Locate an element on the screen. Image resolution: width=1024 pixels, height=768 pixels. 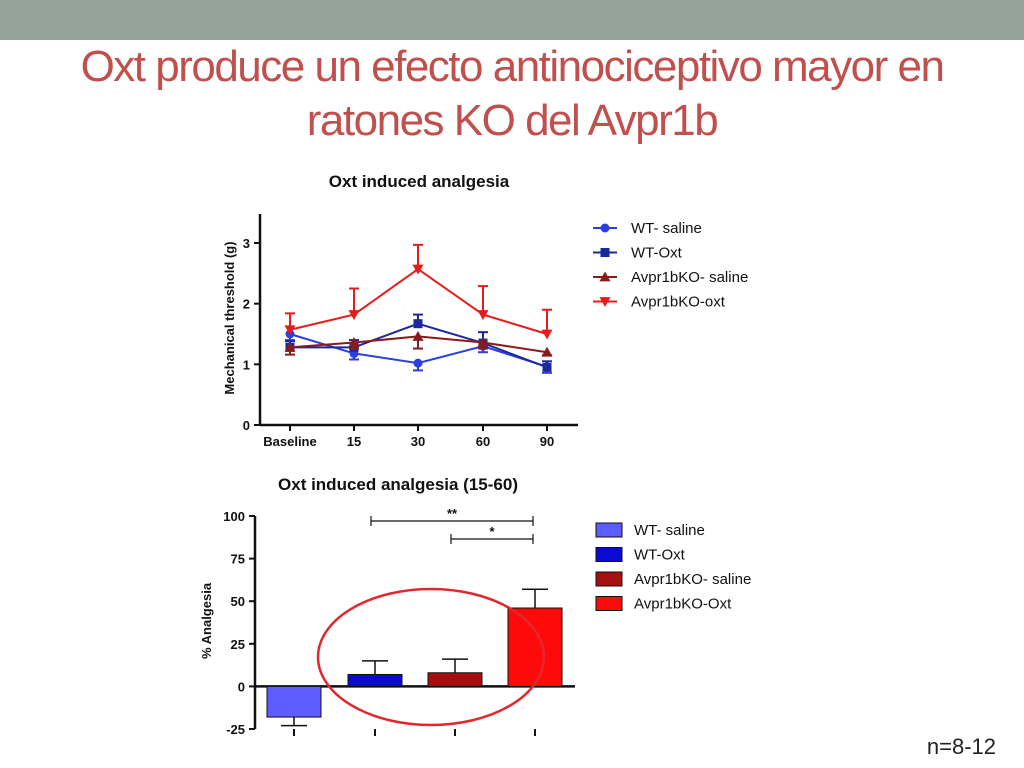
line-y-tick-label: 0 is located at coordinates (246, 425).